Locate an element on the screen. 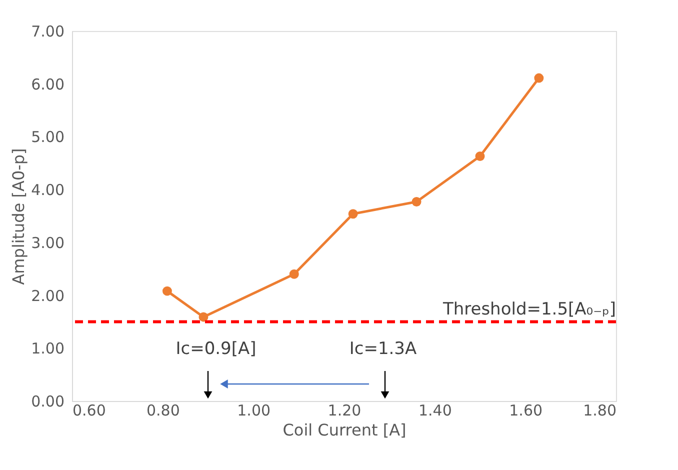 The image size is (678, 470). annotation: Ic=1.3A is located at coordinates (383, 349).